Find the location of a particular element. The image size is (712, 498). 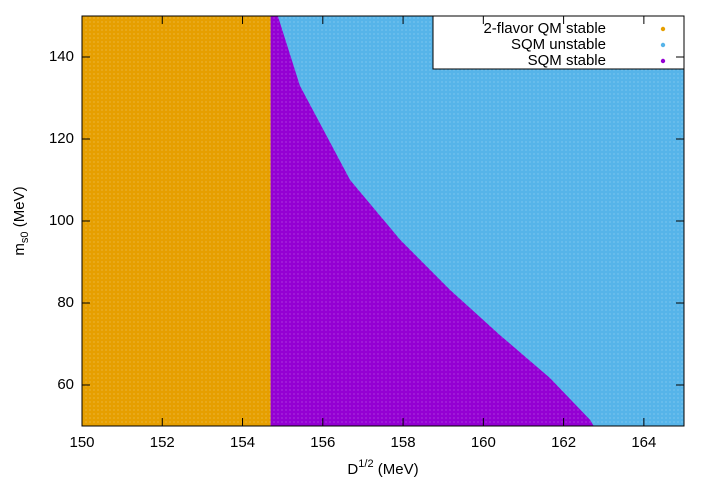

y-tick-label: 60 is located at coordinates (65, 384).